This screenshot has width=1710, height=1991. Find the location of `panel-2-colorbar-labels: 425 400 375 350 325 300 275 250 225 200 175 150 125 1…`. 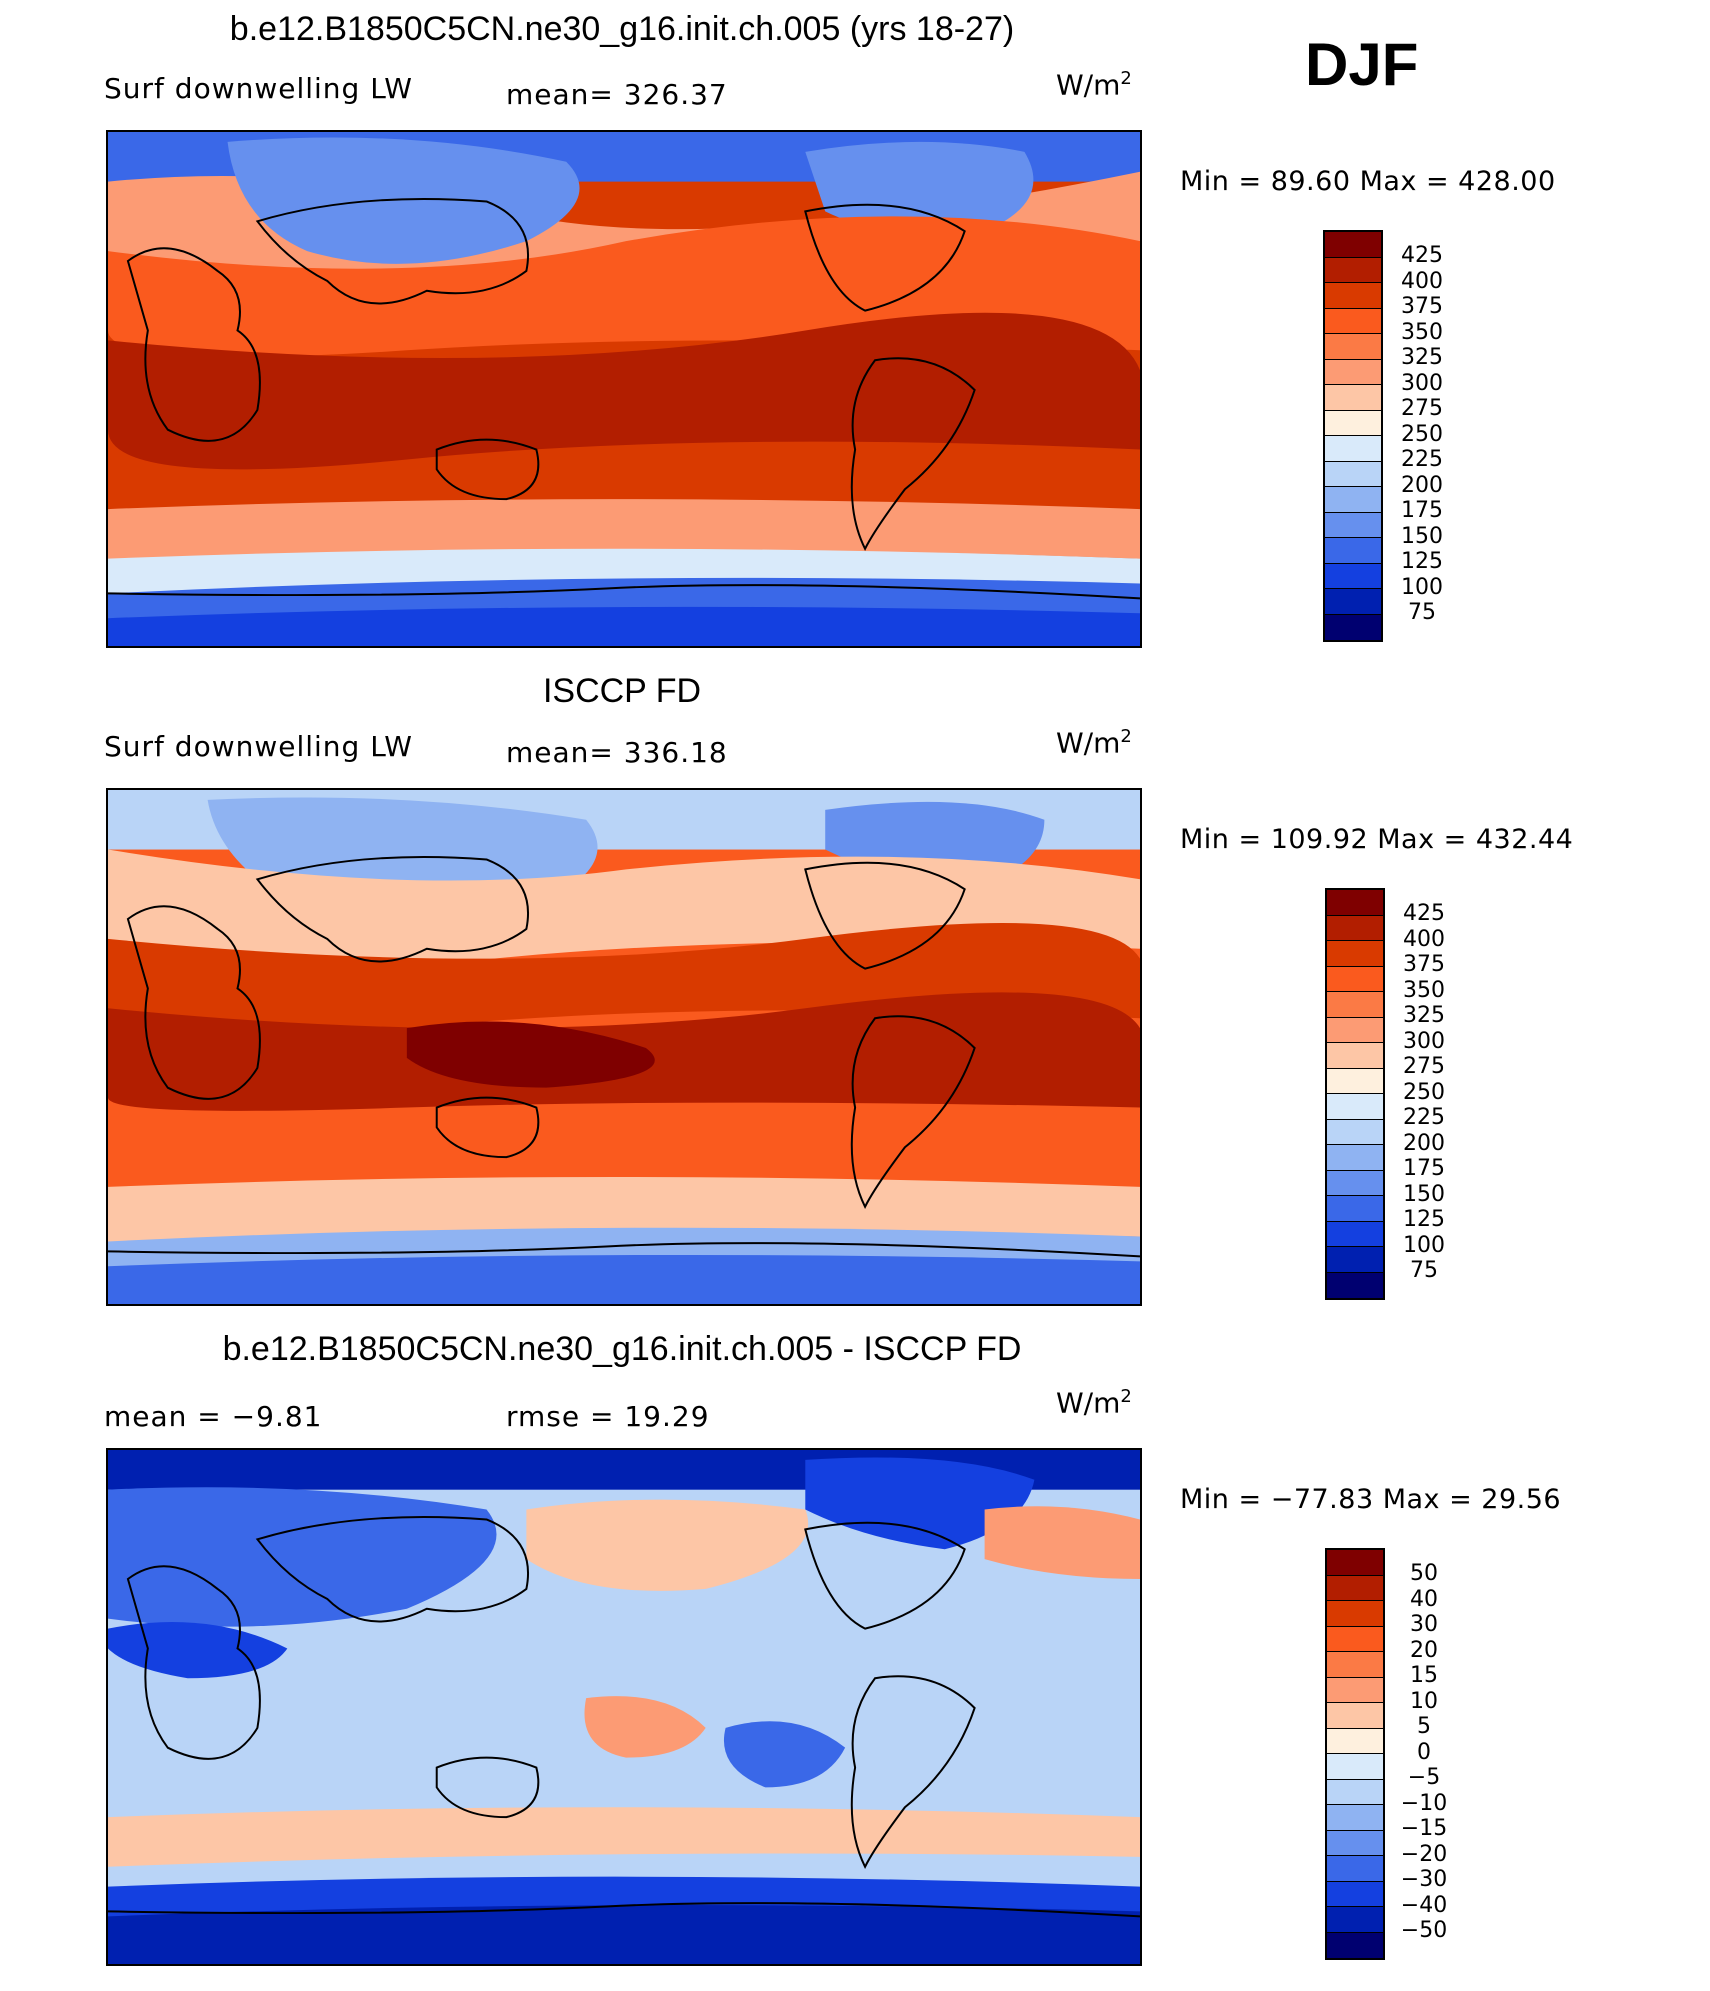

panel-2-colorbar-labels: 425 400 375 350 325 300 275 250 225 200 175 150 125 1… is located at coordinates (1424, 1092).